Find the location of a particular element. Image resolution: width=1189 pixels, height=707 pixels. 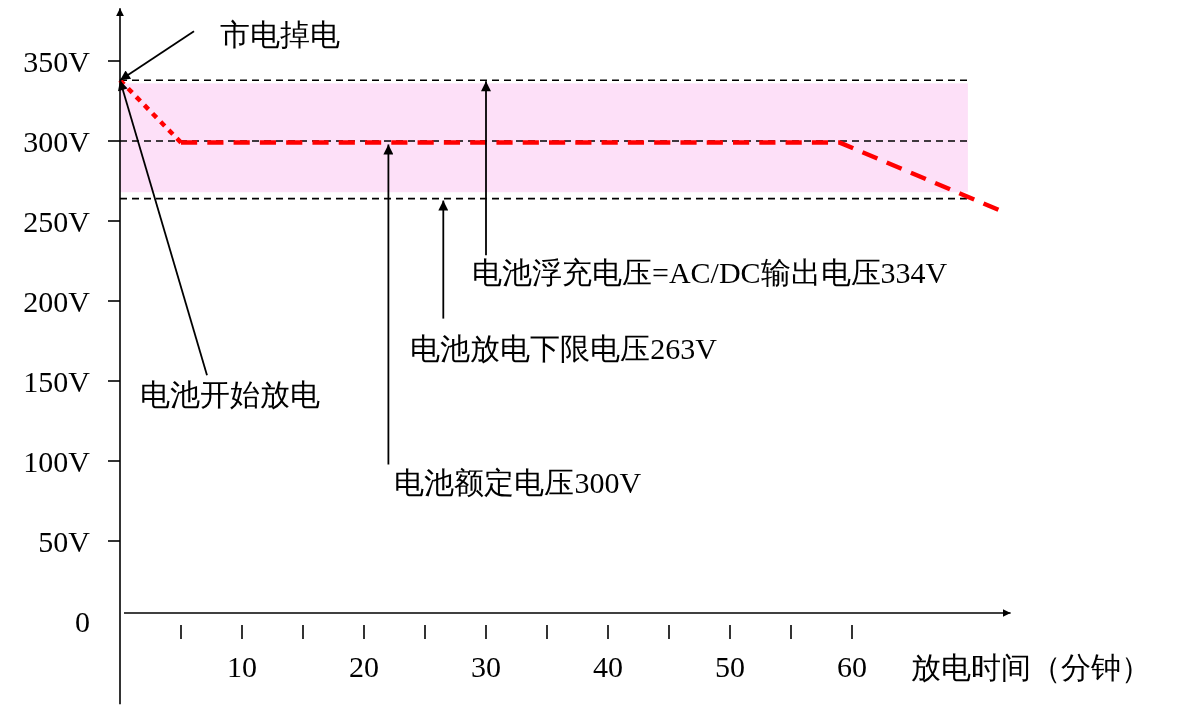

y-tick-label: 250V is located at coordinates (57, 221).